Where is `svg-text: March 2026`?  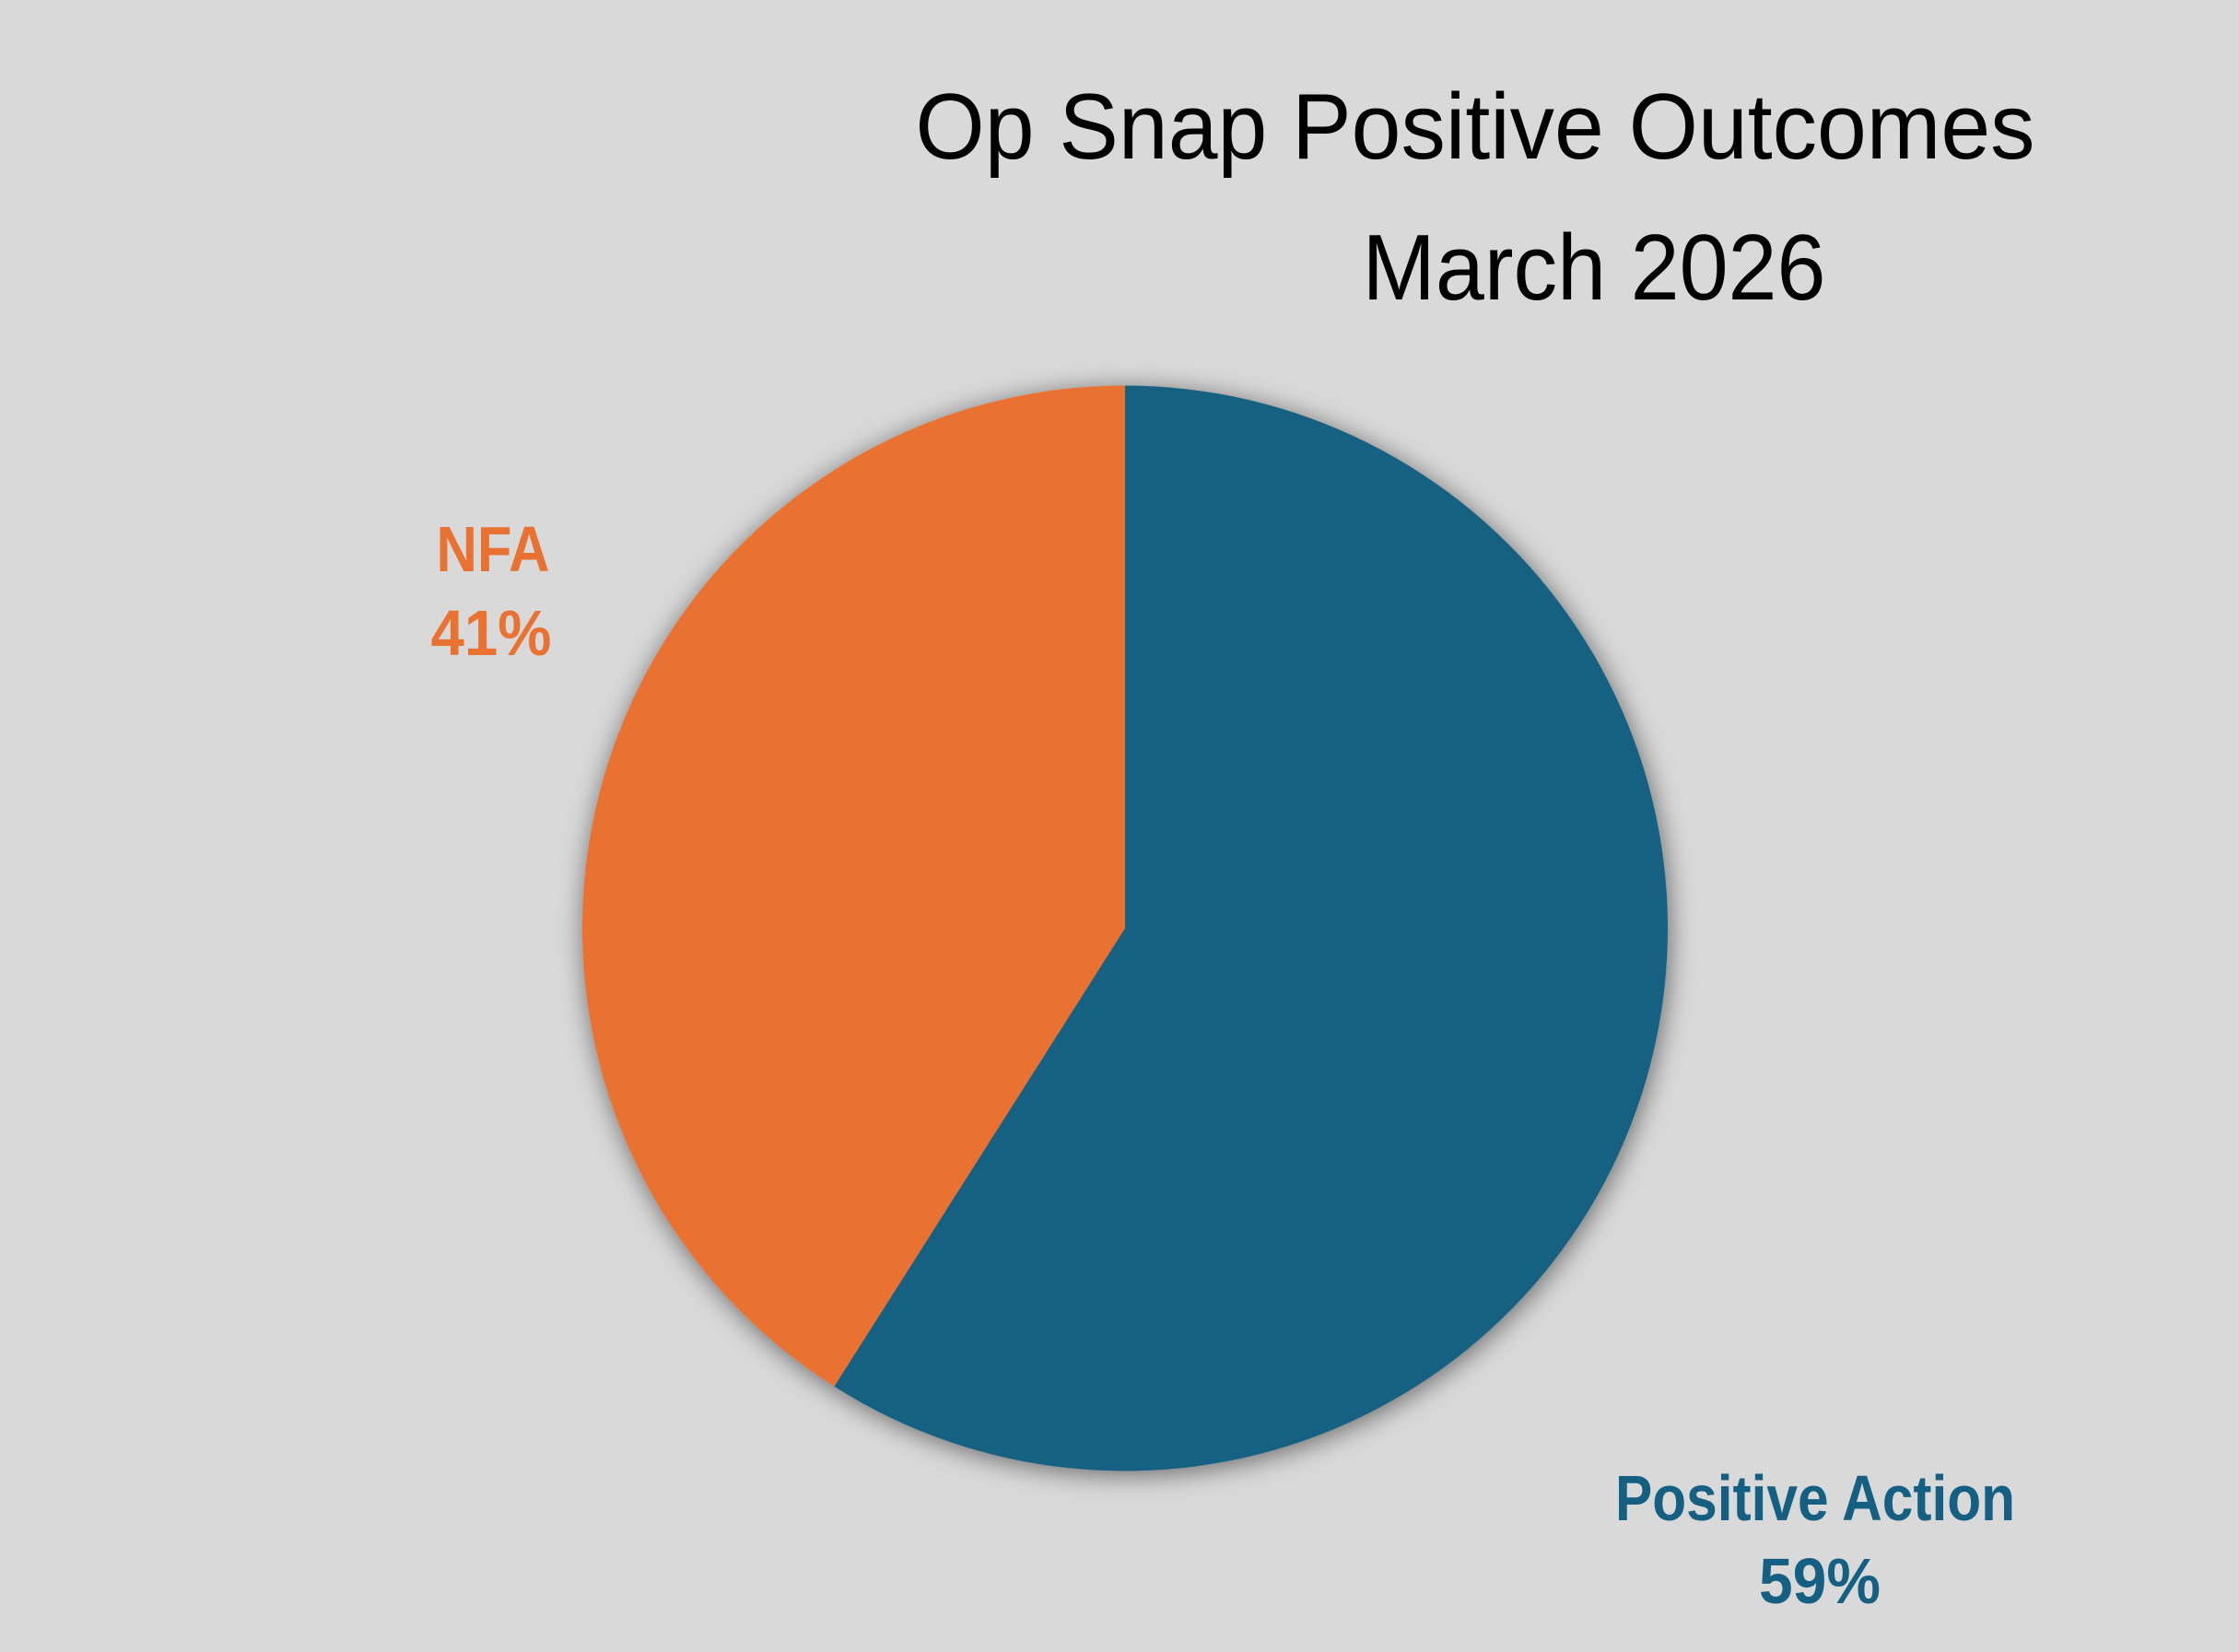
svg-text: March 2026 is located at coordinates (1594, 268).